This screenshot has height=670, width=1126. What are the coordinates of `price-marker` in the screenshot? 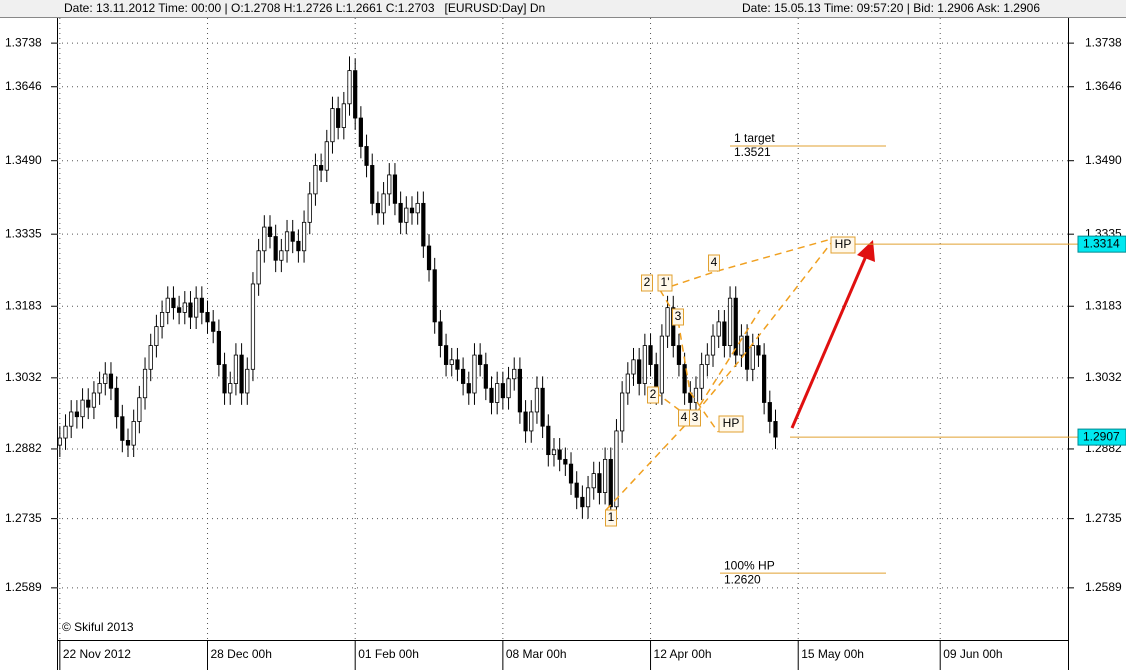 It's located at (1101, 244).